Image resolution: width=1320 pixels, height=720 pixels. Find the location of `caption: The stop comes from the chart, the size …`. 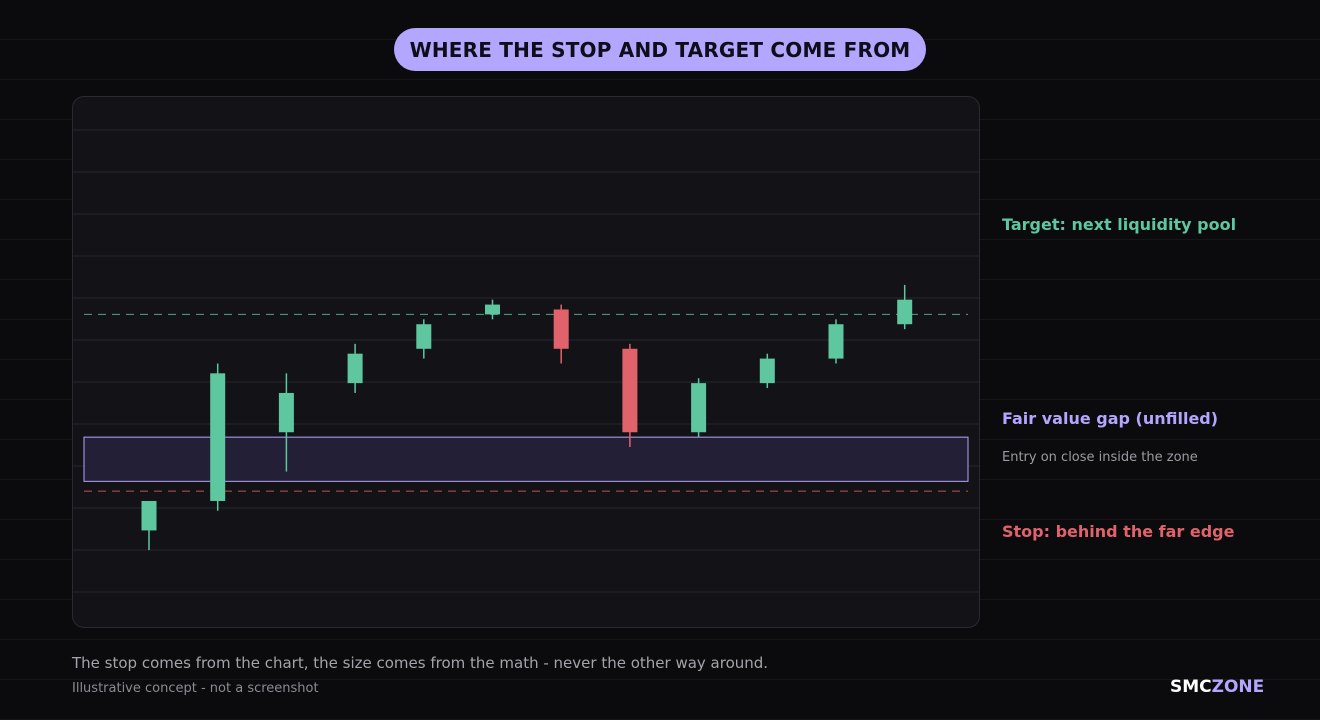

caption: The stop comes from the chart, the size … is located at coordinates (420, 663).